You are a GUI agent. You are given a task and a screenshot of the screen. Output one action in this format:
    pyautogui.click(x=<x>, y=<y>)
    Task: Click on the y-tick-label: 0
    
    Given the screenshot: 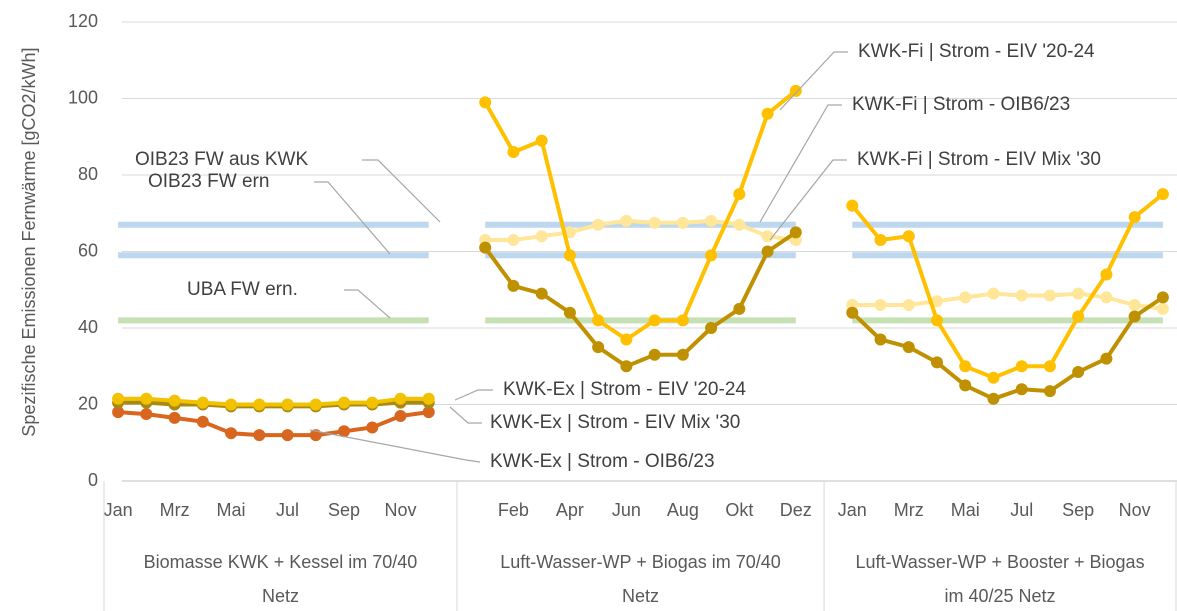 What is the action you would take?
    pyautogui.click(x=93, y=480)
    